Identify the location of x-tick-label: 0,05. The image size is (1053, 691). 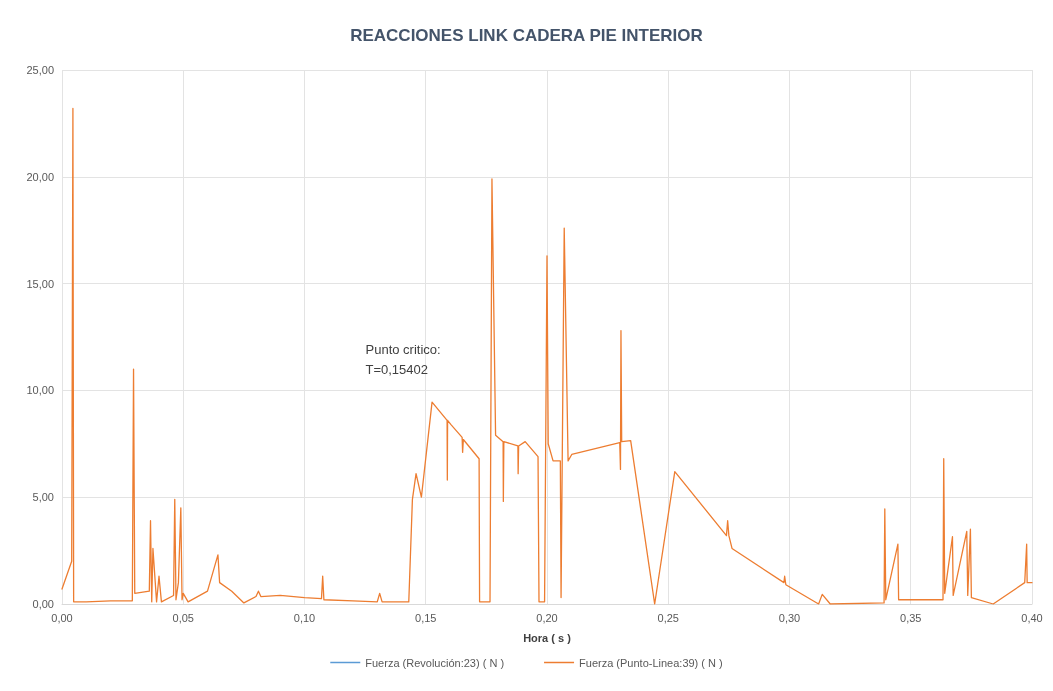
(183, 617).